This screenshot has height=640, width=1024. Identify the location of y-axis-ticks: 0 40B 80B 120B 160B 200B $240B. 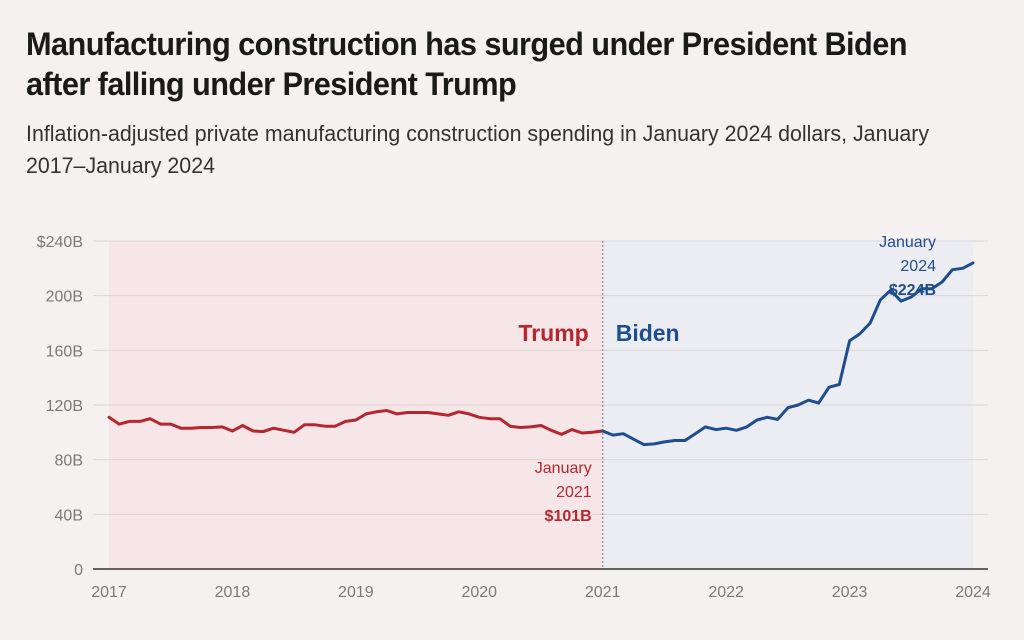
(60, 406).